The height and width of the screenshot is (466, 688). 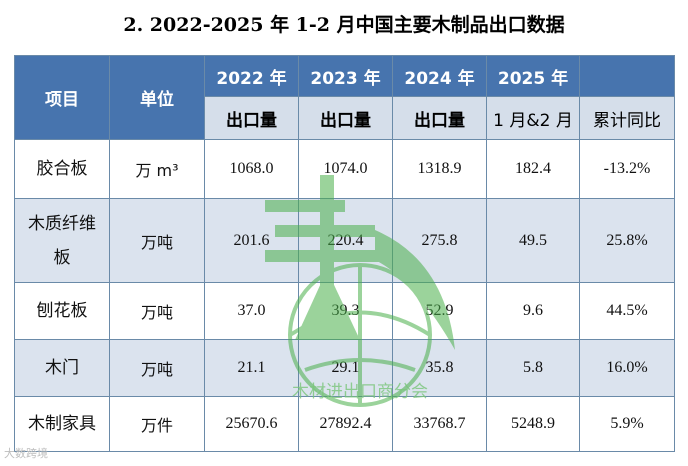 I want to click on subheader-export-2024: 出口量, so click(x=439, y=118).